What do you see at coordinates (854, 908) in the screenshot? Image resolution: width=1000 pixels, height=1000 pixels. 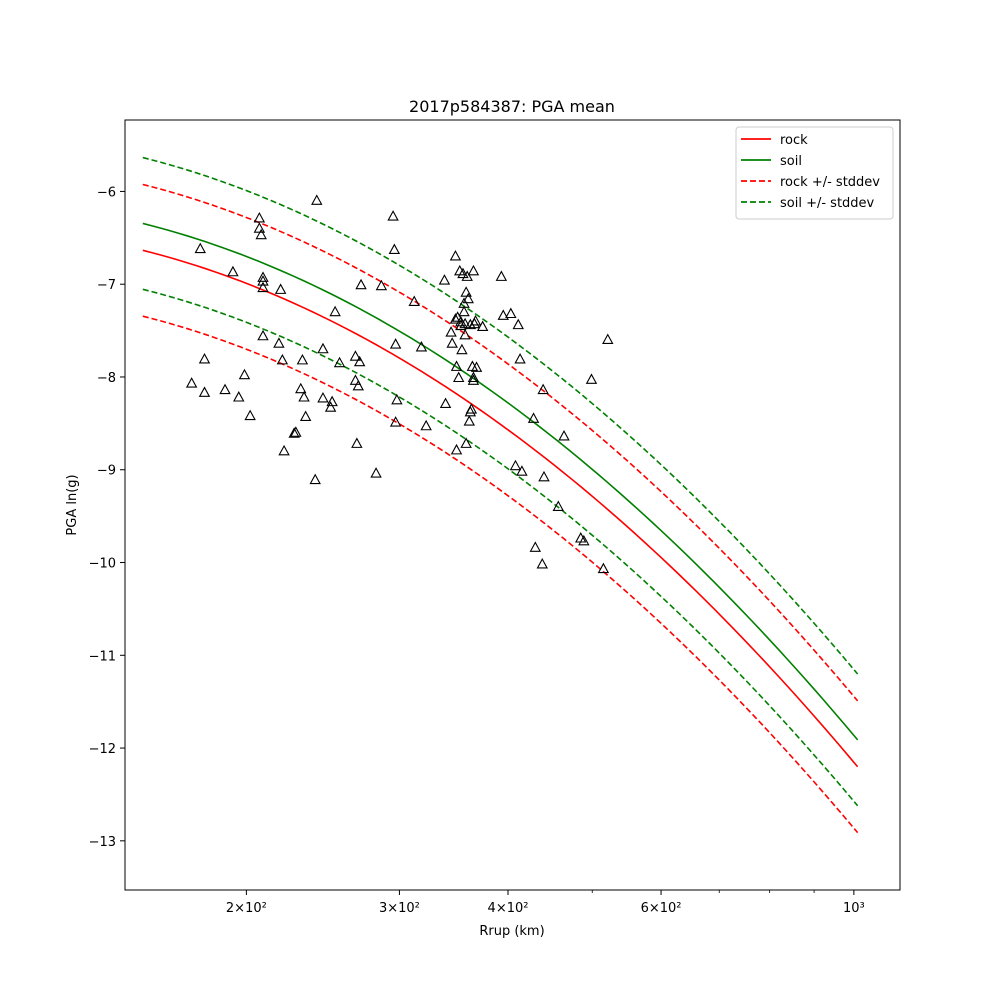 I see `x-tick-label: 10³` at bounding box center [854, 908].